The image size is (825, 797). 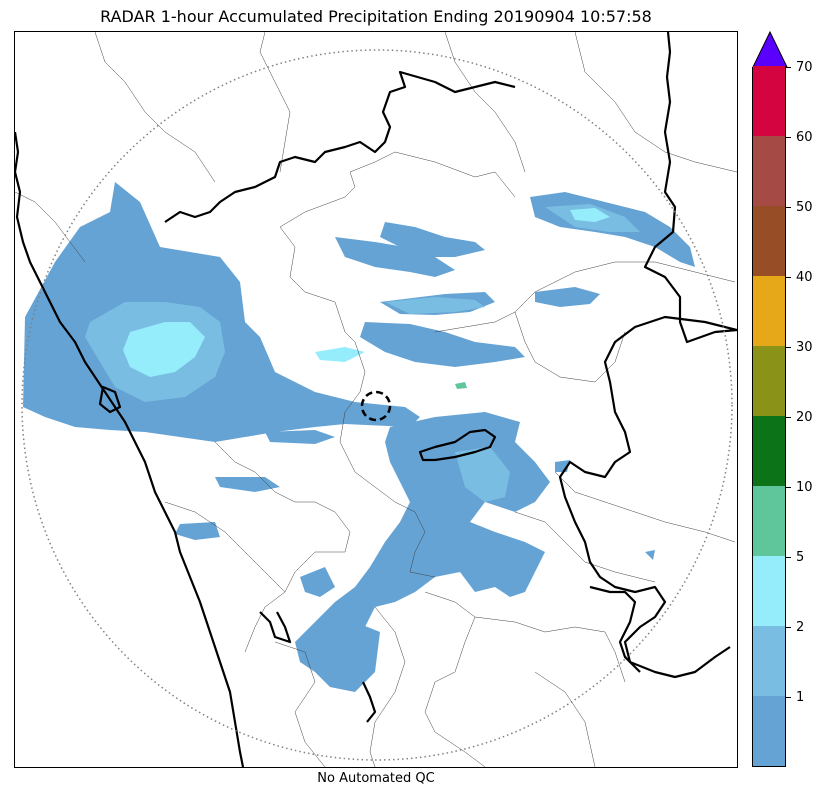 What do you see at coordinates (435, 305) in the screenshot?
I see `precip-north-core` at bounding box center [435, 305].